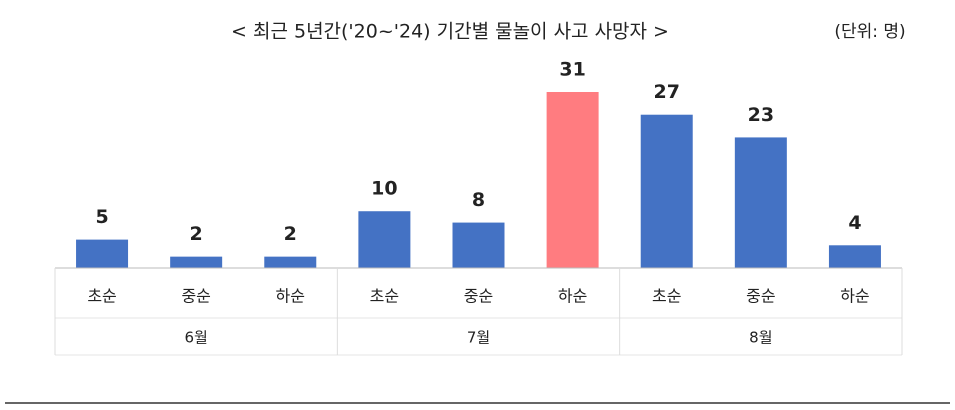 The width and height of the screenshot is (955, 410). What do you see at coordinates (478, 200) in the screenshot?
I see `value-label: 8` at bounding box center [478, 200].